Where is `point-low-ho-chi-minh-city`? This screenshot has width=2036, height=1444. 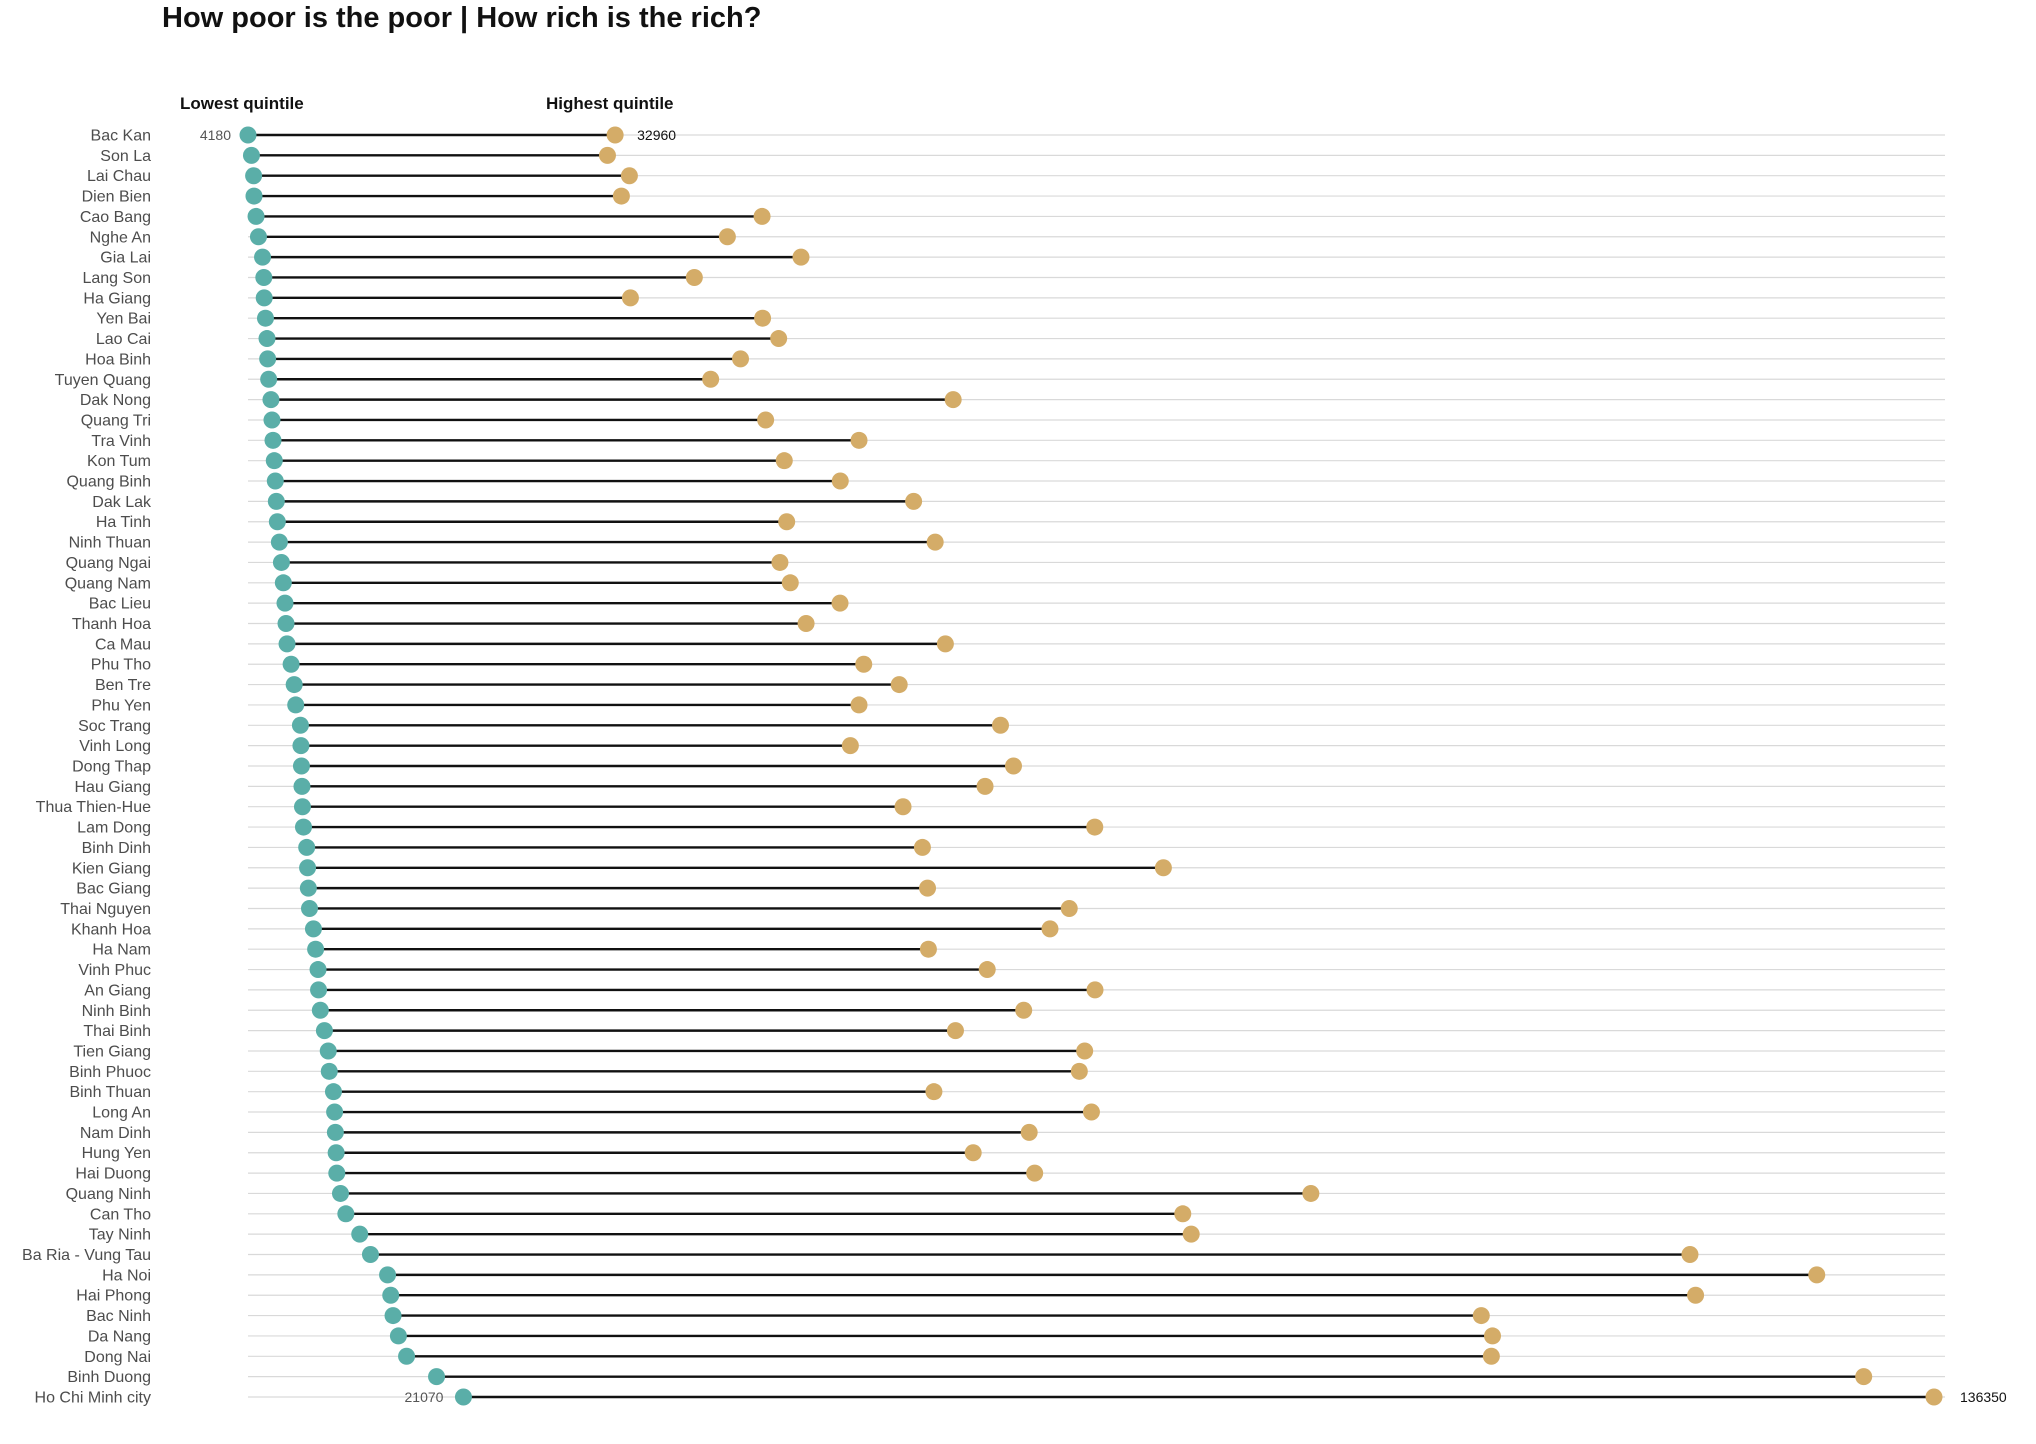
point-low-ho-chi-minh-city is located at coordinates (463, 1397).